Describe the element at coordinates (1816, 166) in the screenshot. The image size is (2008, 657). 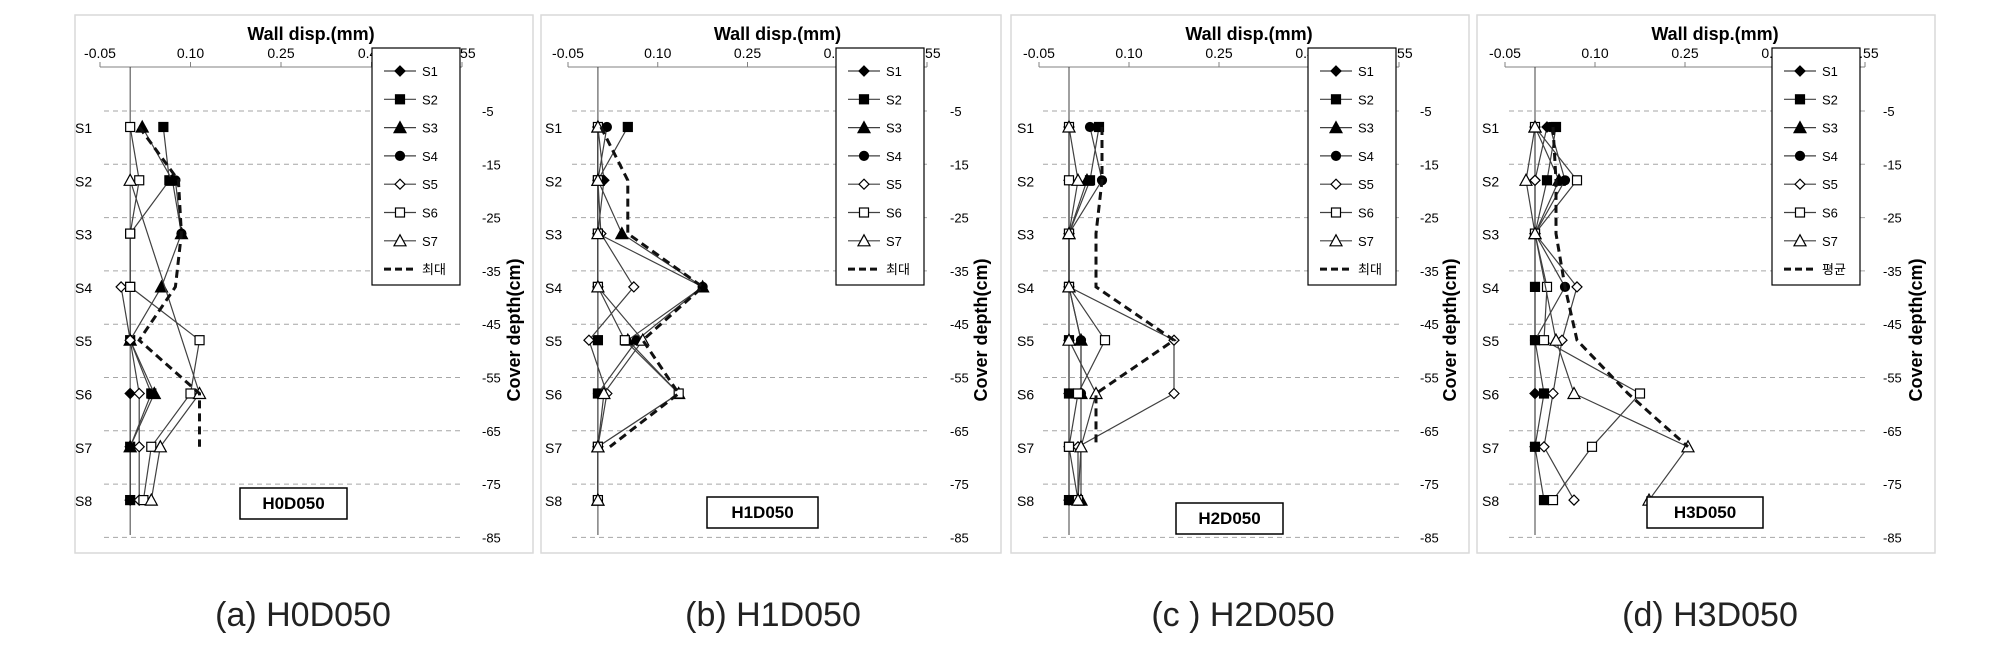
I see `legend-box` at that location.